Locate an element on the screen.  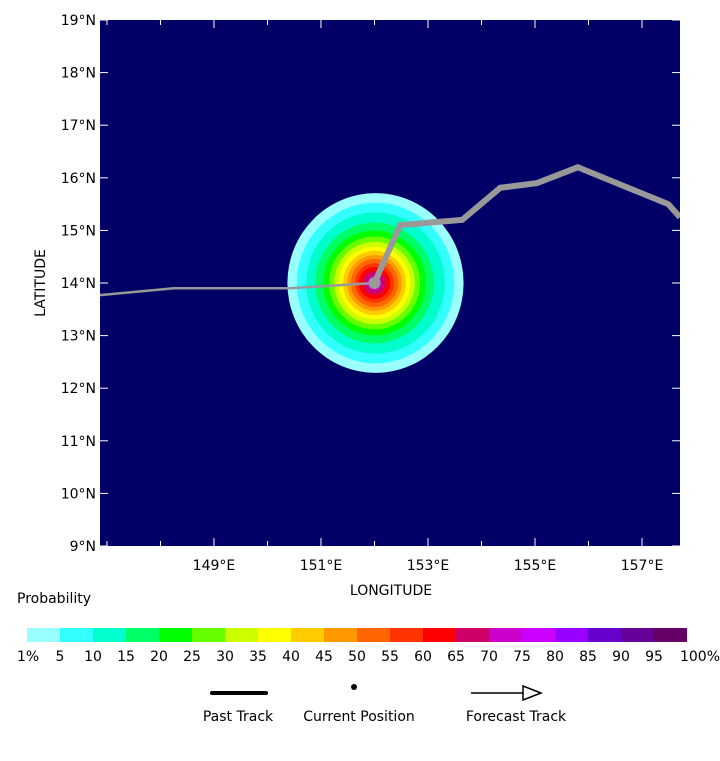
legend-current-position-dot is located at coordinates (354, 687).